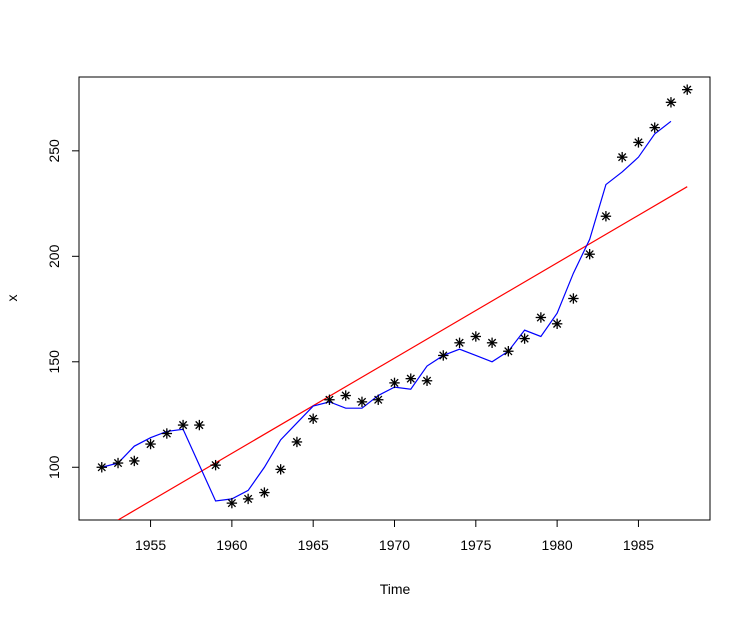  What do you see at coordinates (63, 309) in the screenshot?
I see `y-axis: 100 150 200 250` at bounding box center [63, 309].